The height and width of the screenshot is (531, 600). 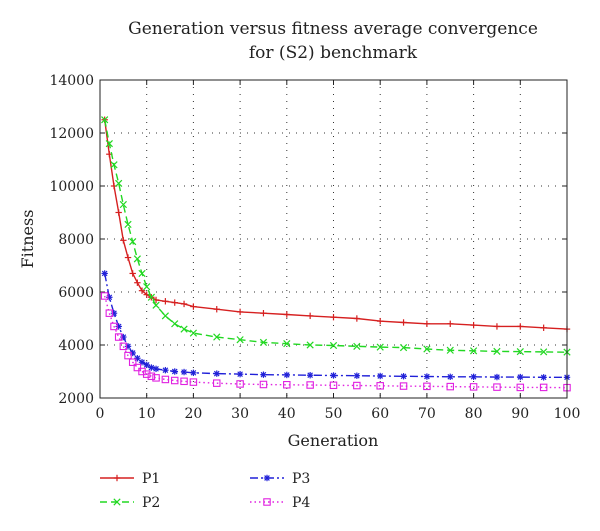 I want to click on legend-entry-p2: P2, so click(x=130, y=503).